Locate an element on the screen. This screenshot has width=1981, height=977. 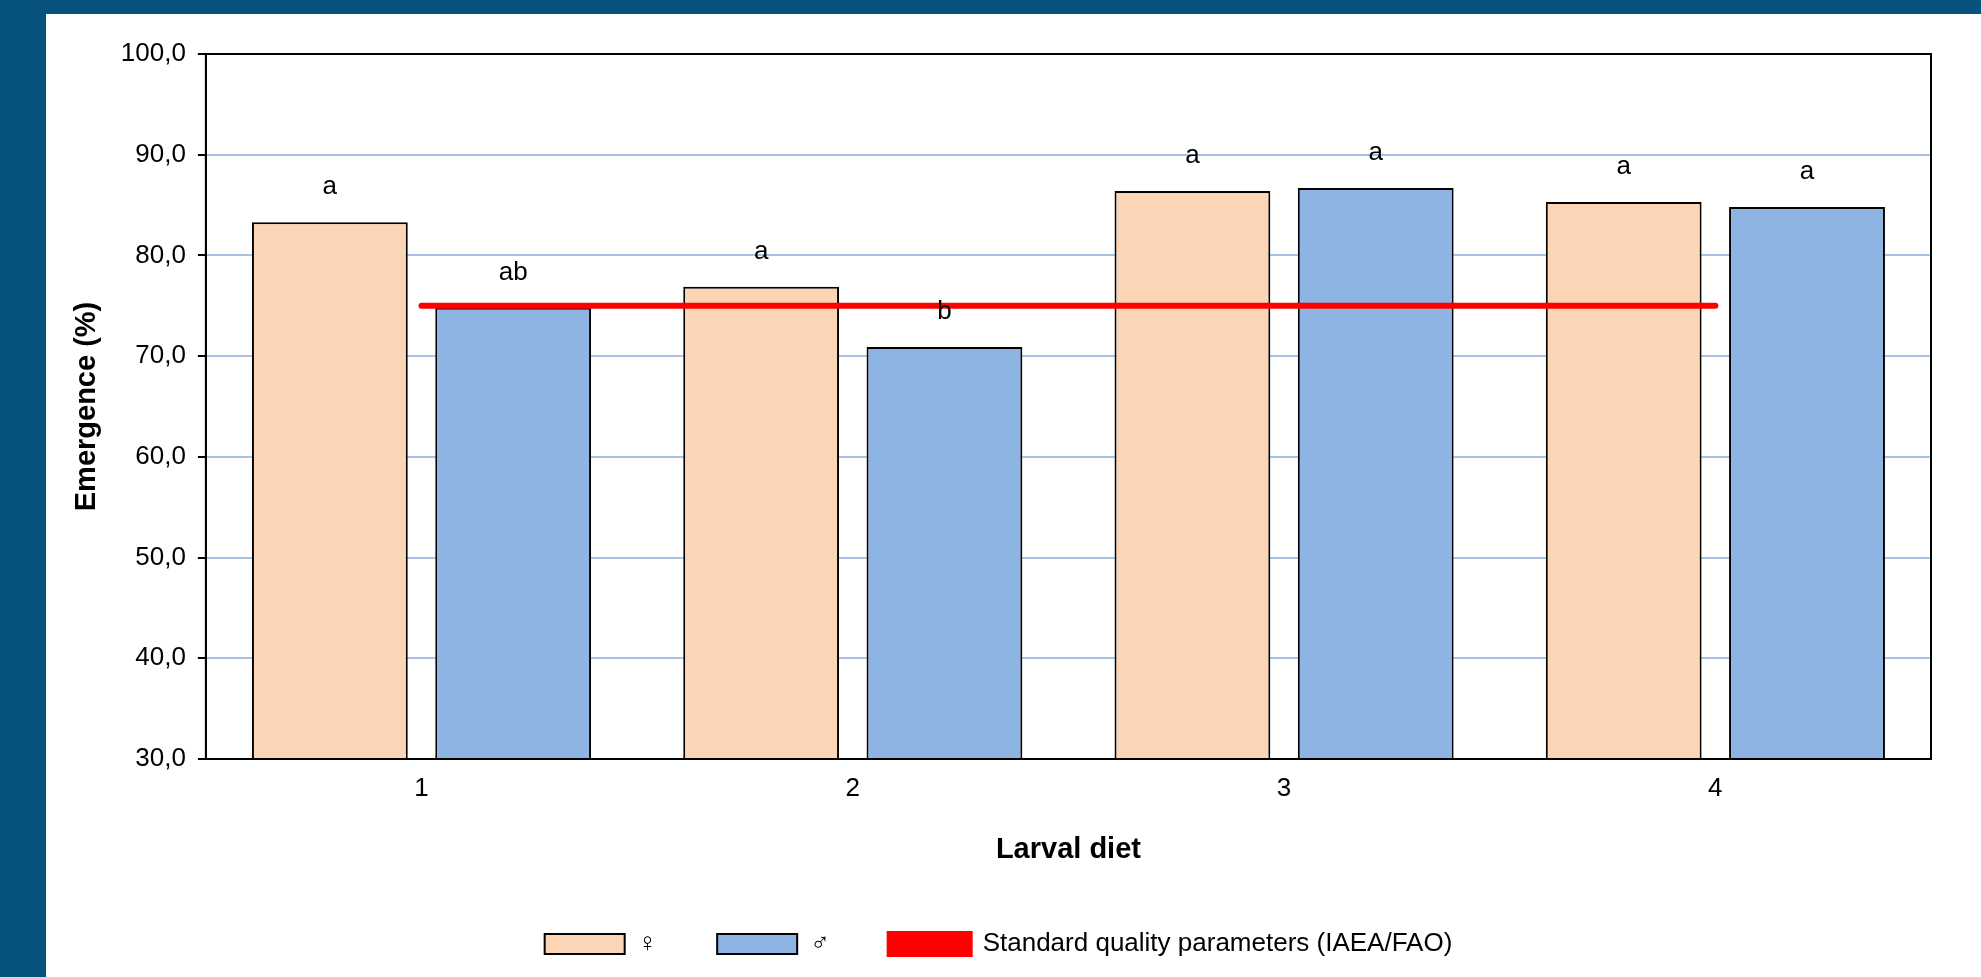
y-tick-label: 80,0 is located at coordinates (160, 253).